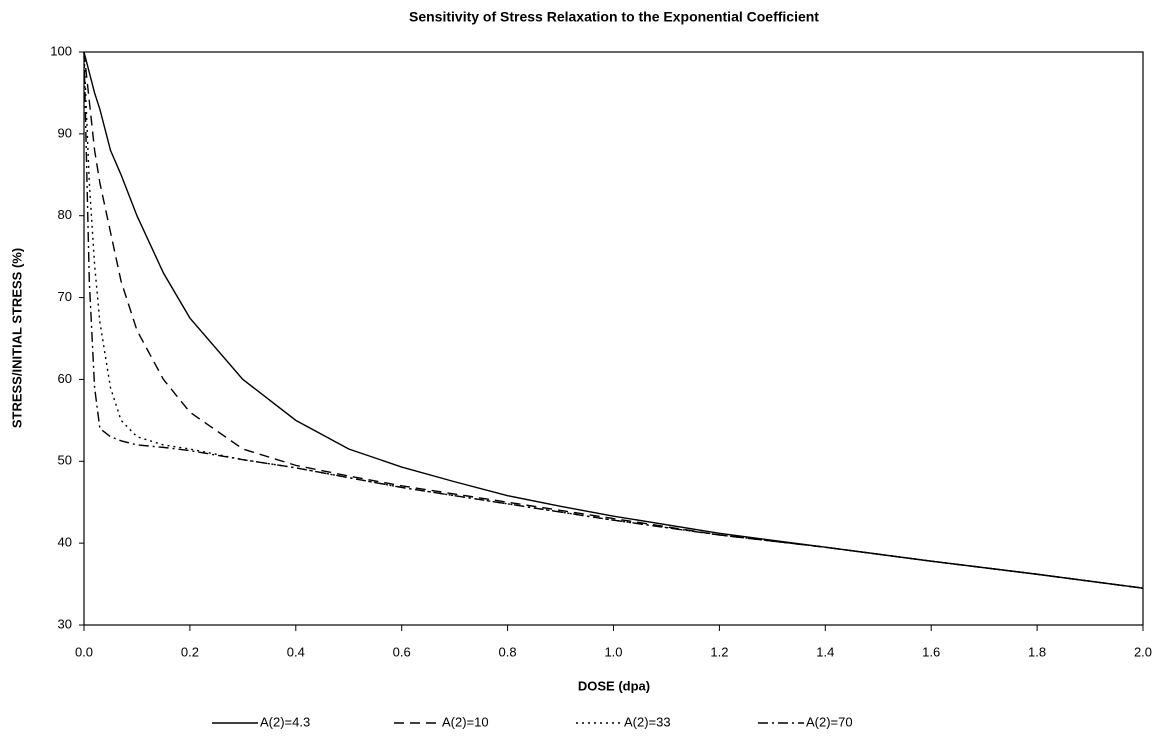 This screenshot has height=740, width=1161. Describe the element at coordinates (65, 296) in the screenshot. I see `y-tick-label: 70` at that location.